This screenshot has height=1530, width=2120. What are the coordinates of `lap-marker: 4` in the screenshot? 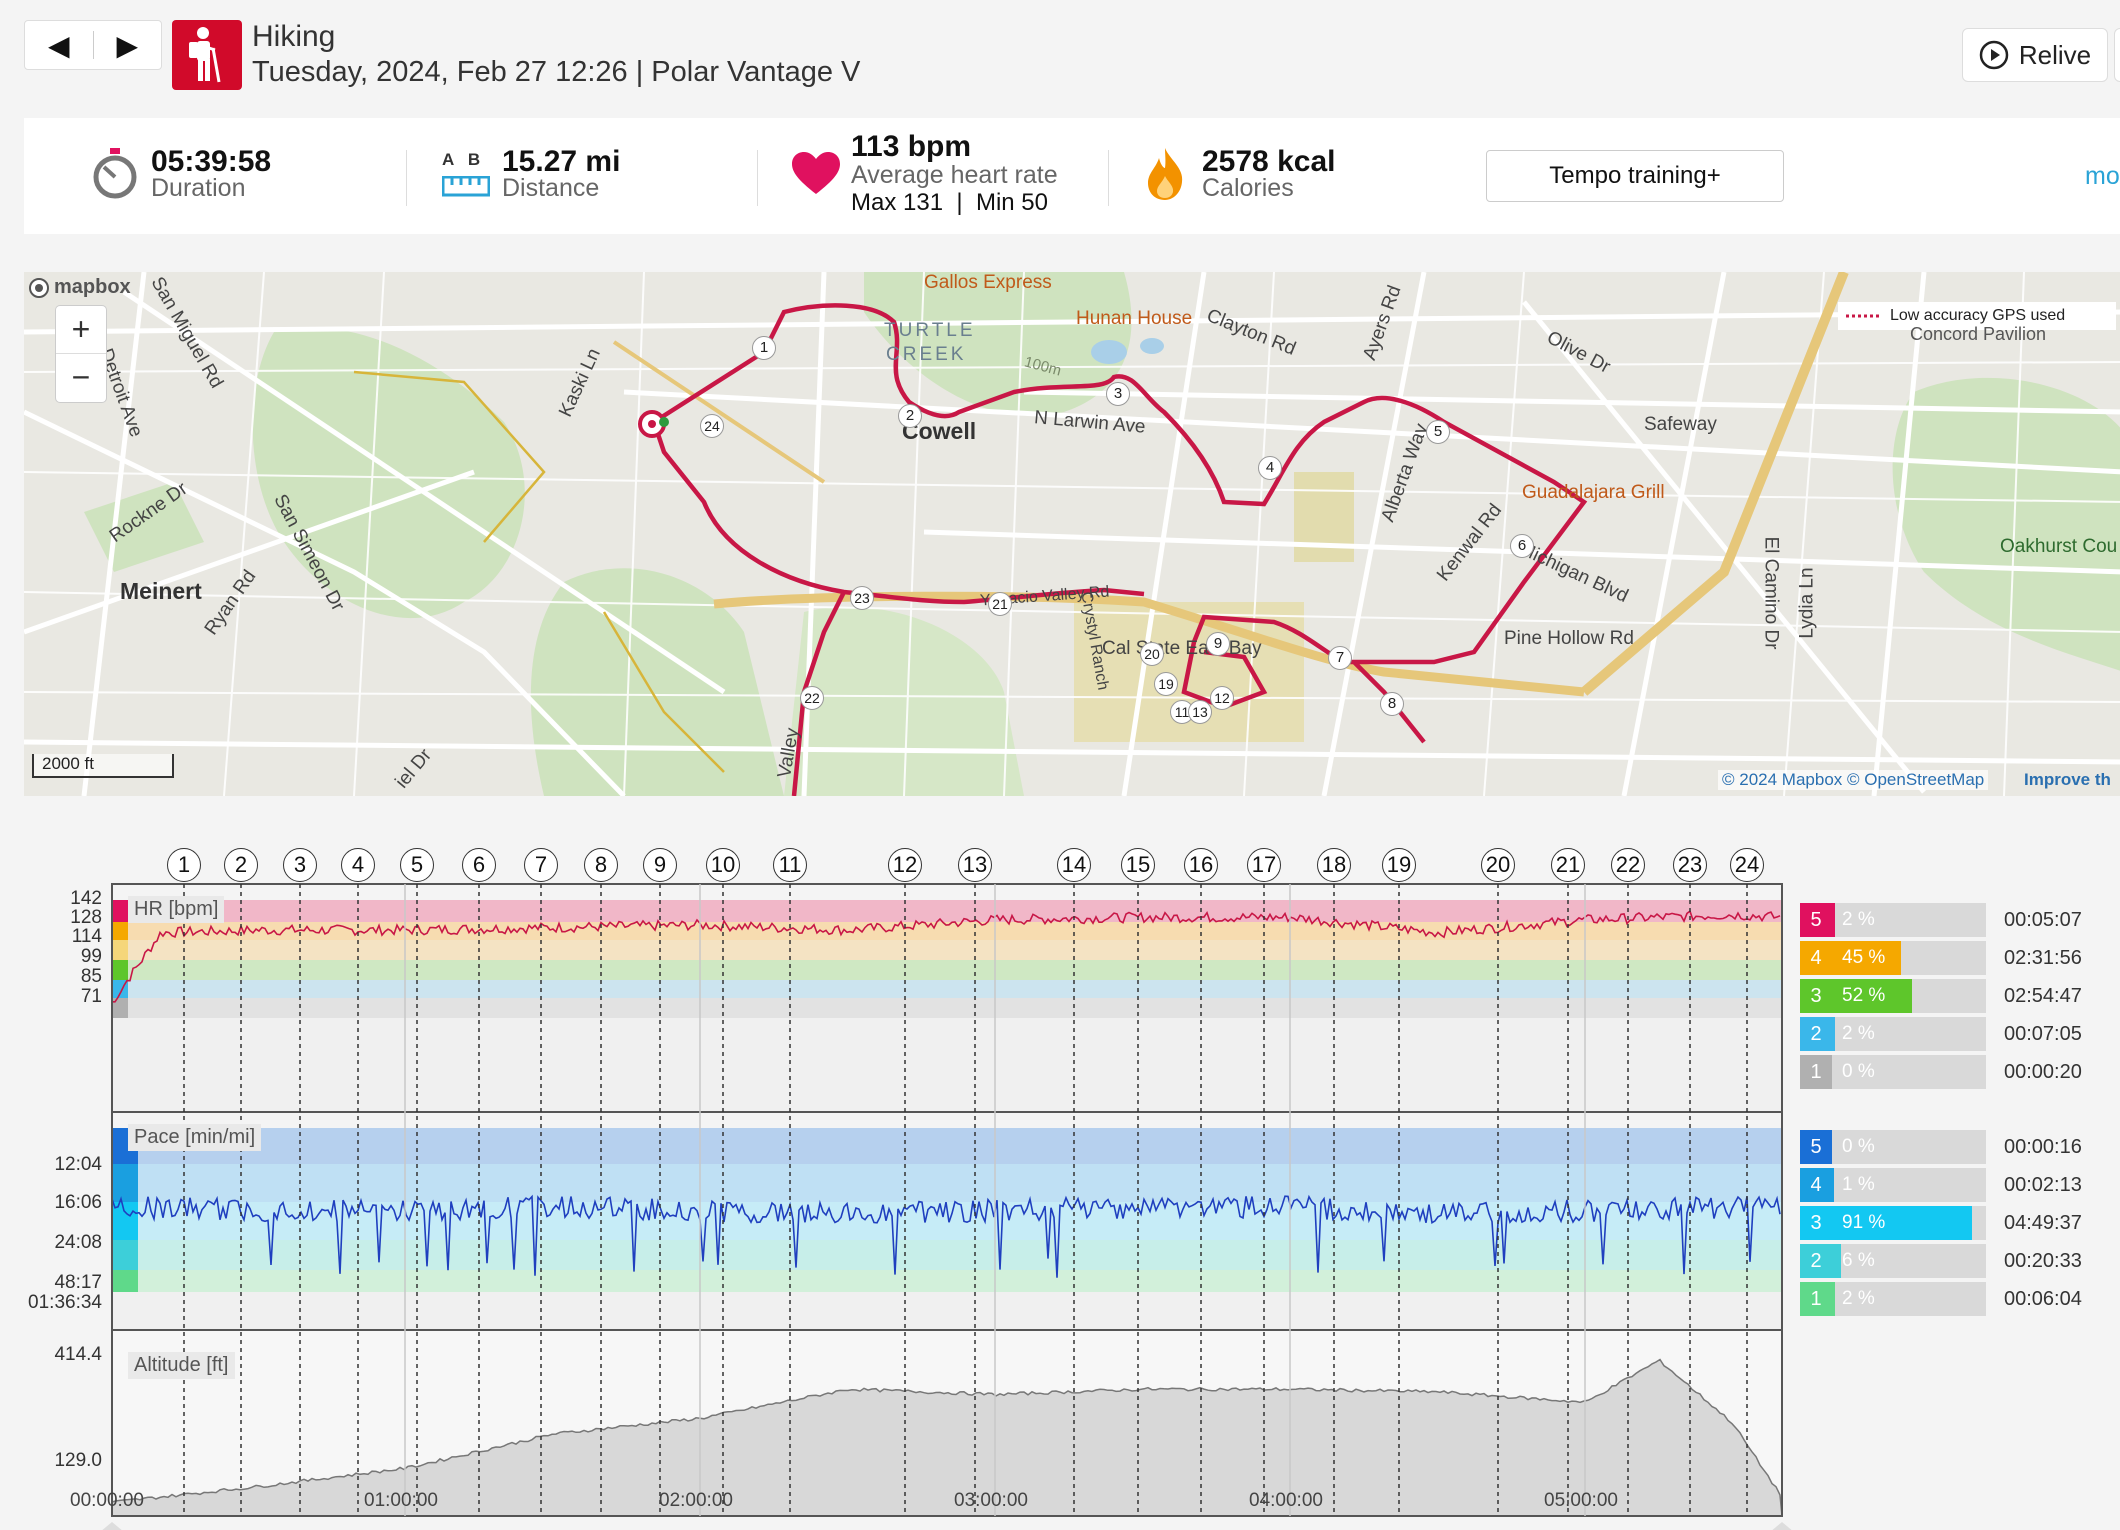 It's located at (1270, 468).